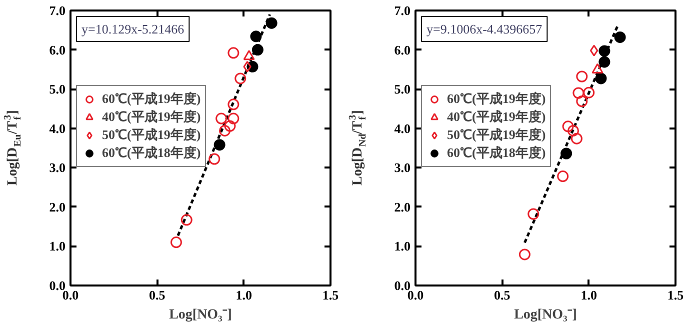 This screenshot has height=335, width=690. What do you see at coordinates (13, 148) in the screenshot?
I see `y-axis-title: Log[DEu/Tf3]` at bounding box center [13, 148].